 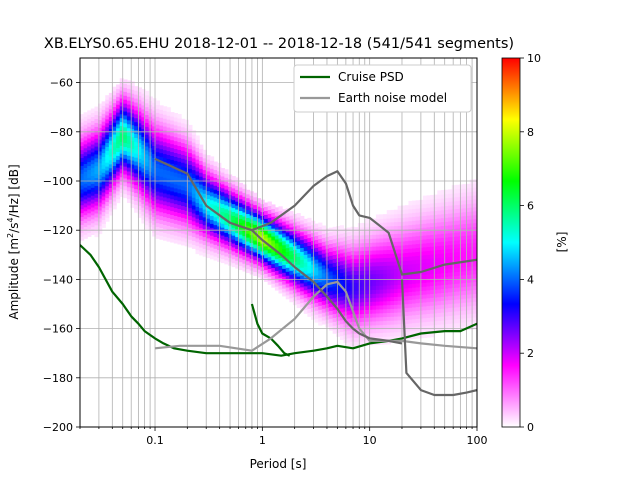 What do you see at coordinates (562, 242) in the screenshot?
I see `colorbar-label: [%]` at bounding box center [562, 242].